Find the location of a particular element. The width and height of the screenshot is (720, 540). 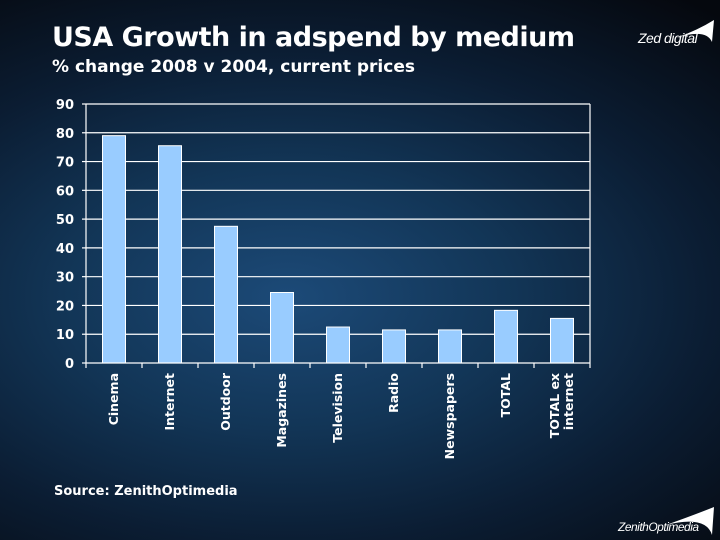

x-tick-label: Television is located at coordinates (337, 408).